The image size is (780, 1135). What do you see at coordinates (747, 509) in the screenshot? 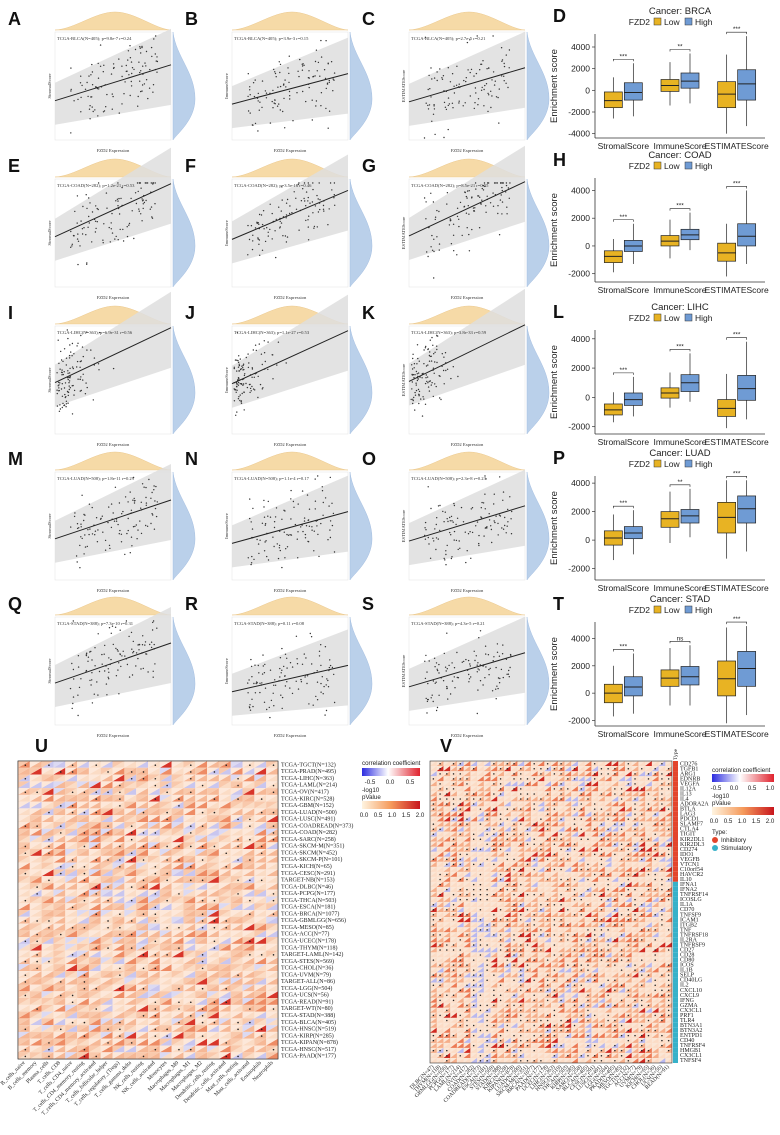
I see `box-high` at bounding box center [747, 509].